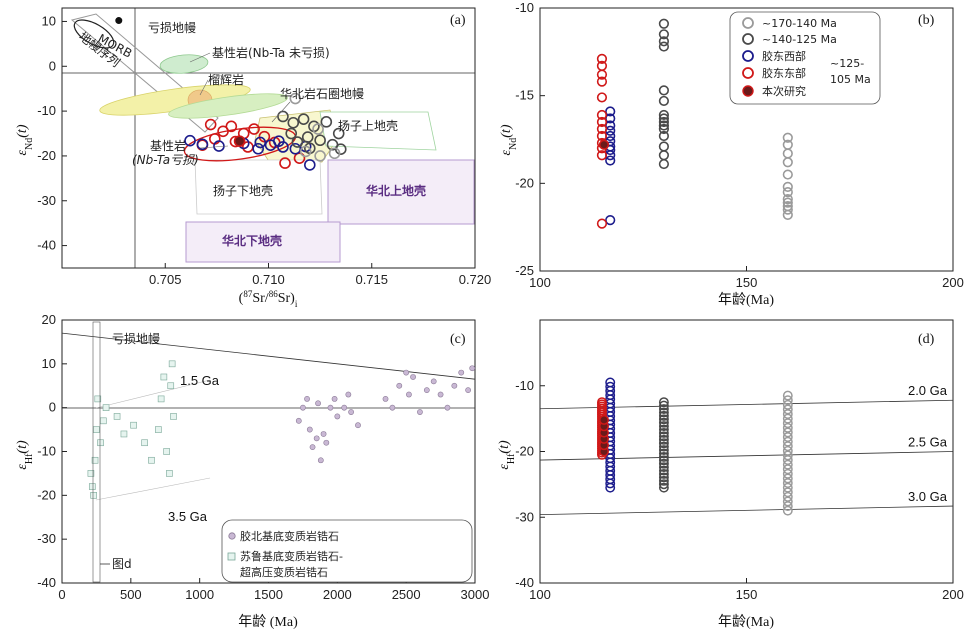  What do you see at coordinates (252, 240) in the screenshot?
I see `panel-a-ncc-lower-label: 华北下地壳` at bounding box center [252, 240].